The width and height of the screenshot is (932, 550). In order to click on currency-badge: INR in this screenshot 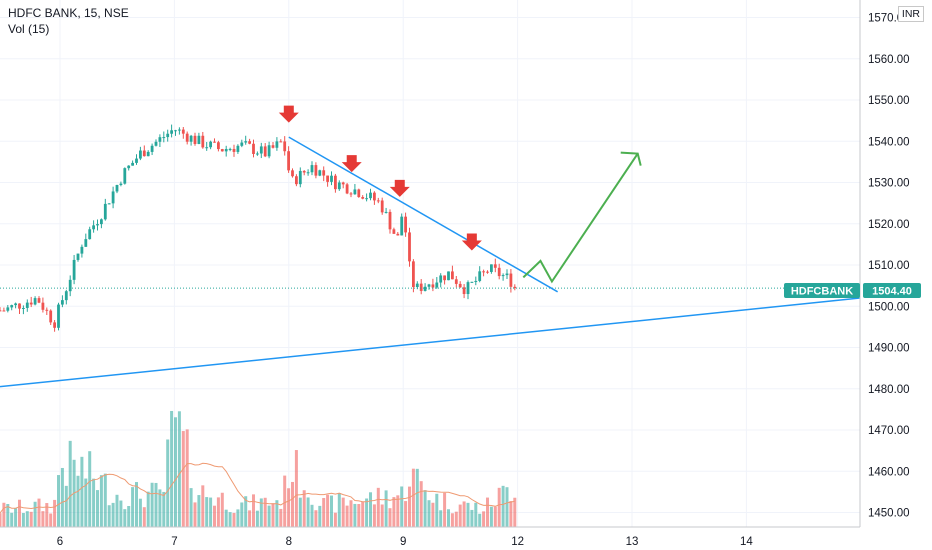, I will do `click(910, 14)`.